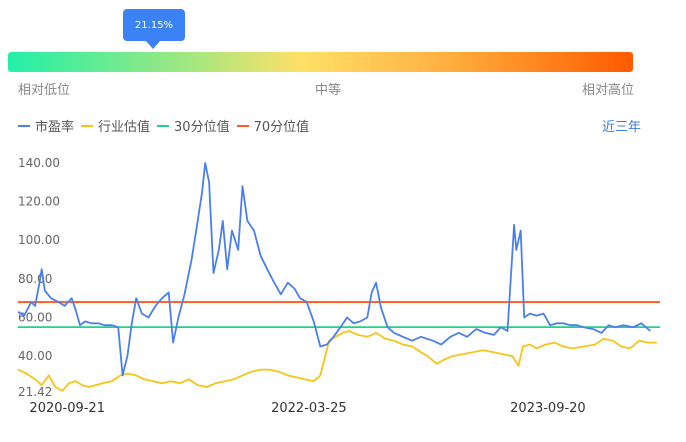 This screenshot has height=442, width=686. Describe the element at coordinates (39, 163) in the screenshot. I see `y-tick-label: 140.00` at that location.